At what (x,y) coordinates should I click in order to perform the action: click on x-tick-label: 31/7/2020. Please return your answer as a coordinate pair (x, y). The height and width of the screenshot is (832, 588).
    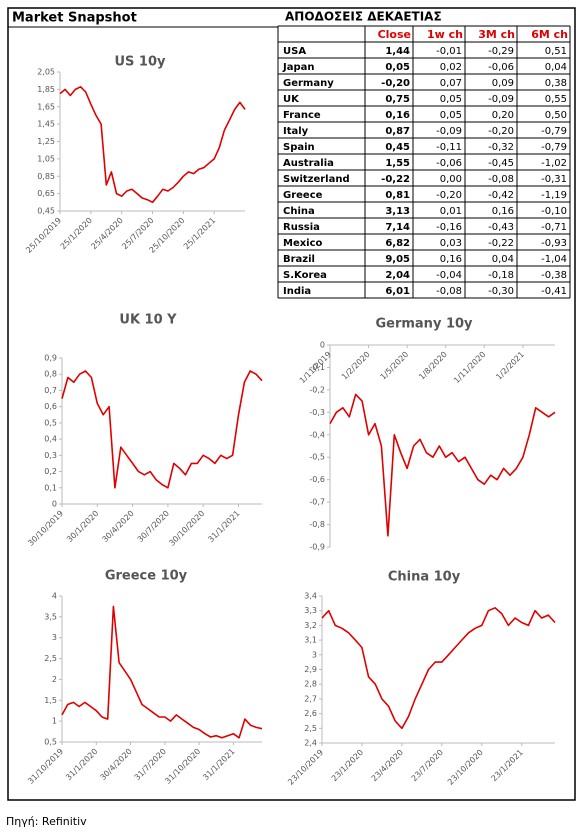
    Looking at the image, I should click on (150, 764).